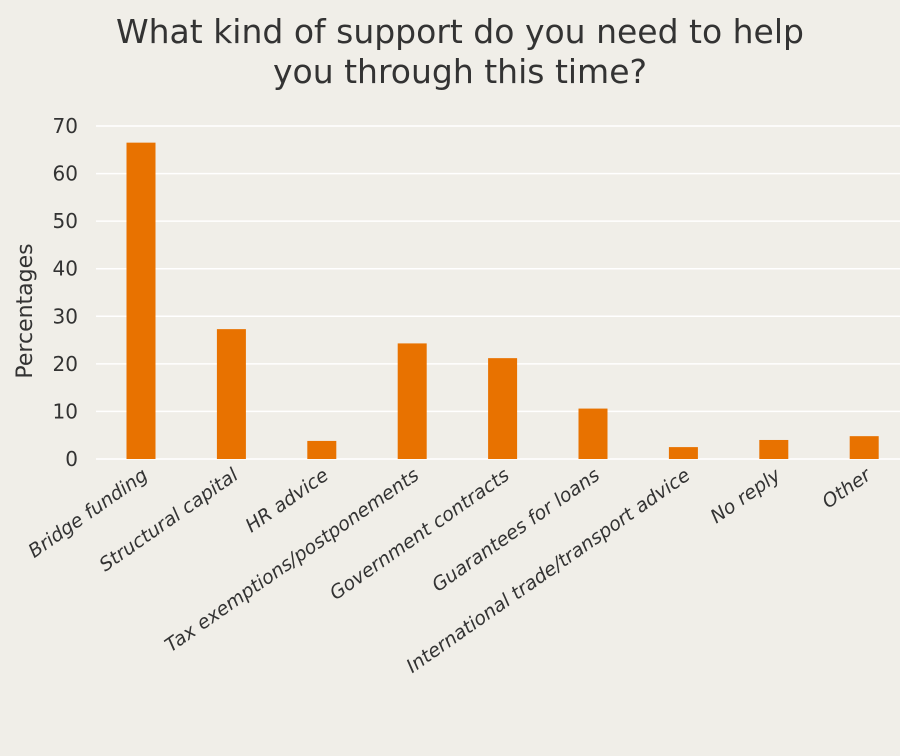 The image size is (900, 756). What do you see at coordinates (516, 530) in the screenshot?
I see `x-tick-label: Guarantees for loans` at bounding box center [516, 530].